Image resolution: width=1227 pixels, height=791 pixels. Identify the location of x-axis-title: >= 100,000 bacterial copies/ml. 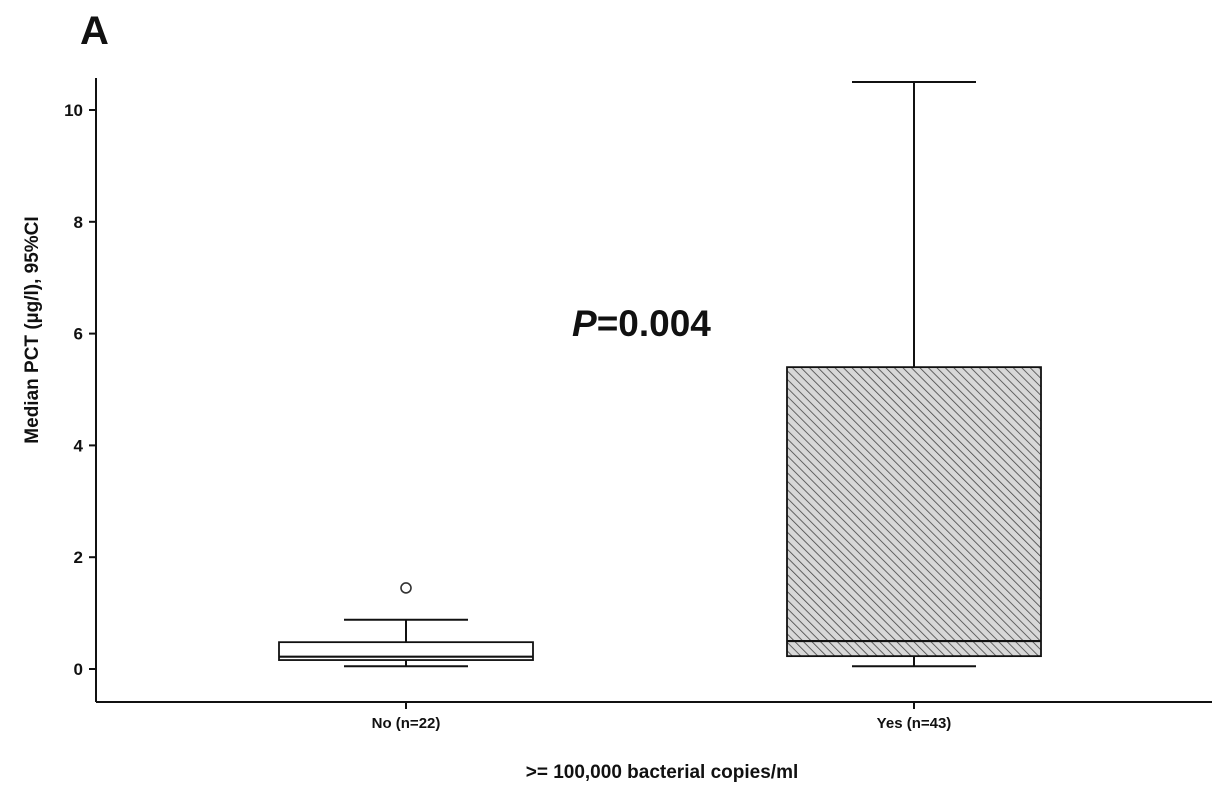
(662, 772).